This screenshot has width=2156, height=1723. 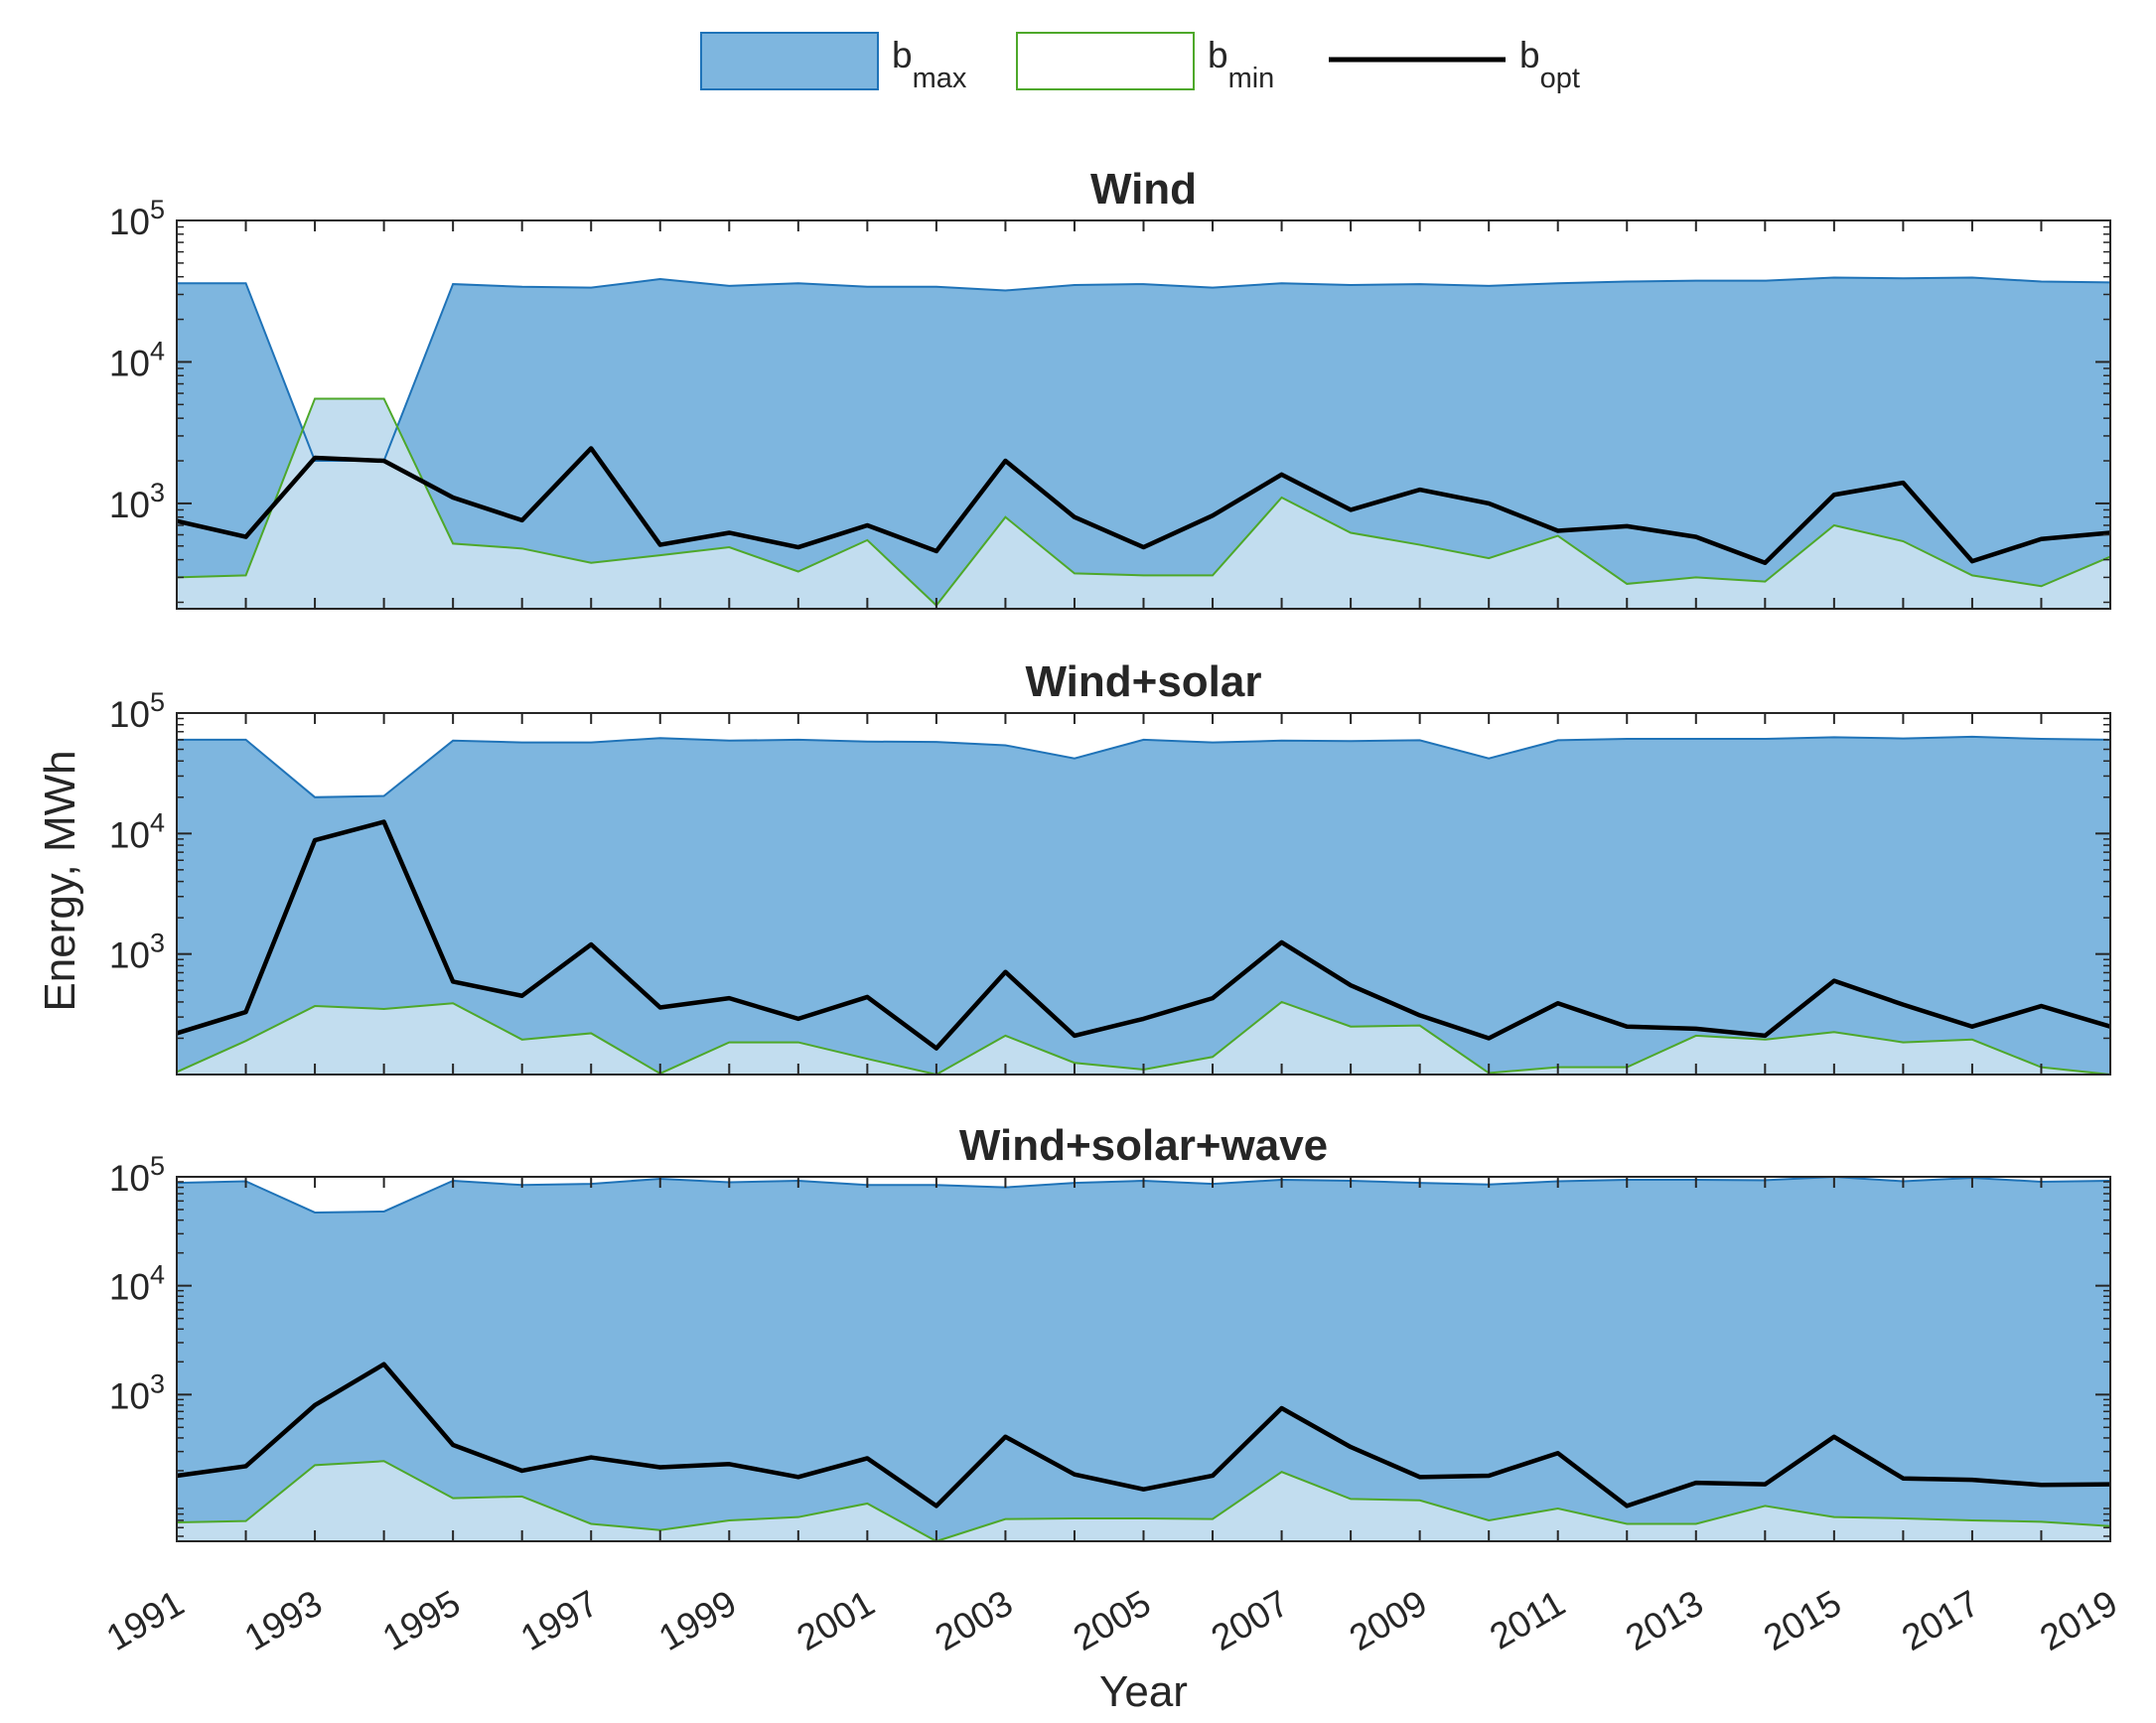 I want to click on x-tick-label: 2005, so click(x=1112, y=1620).